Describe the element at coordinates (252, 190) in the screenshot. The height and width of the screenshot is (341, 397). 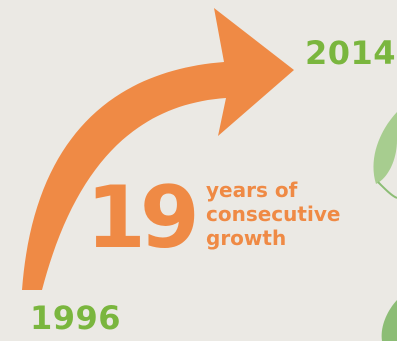
I see `caption-line: years of` at that location.